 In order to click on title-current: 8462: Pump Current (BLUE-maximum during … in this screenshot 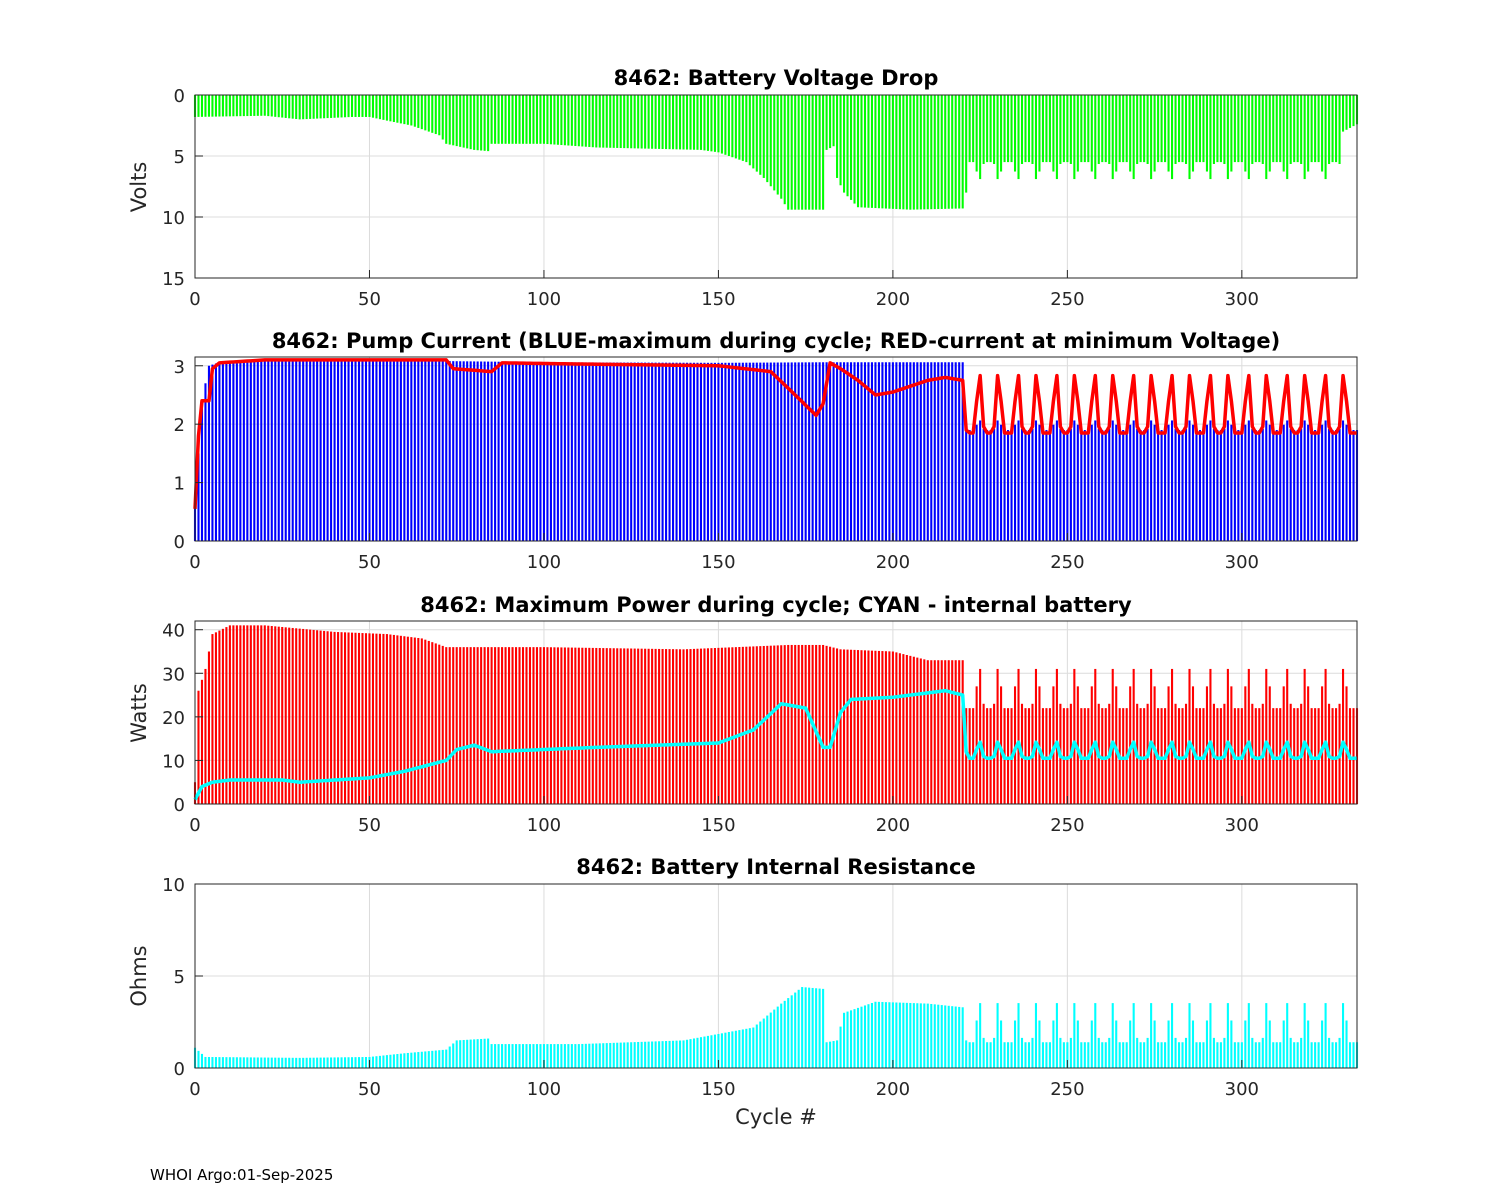, I will do `click(776, 341)`.